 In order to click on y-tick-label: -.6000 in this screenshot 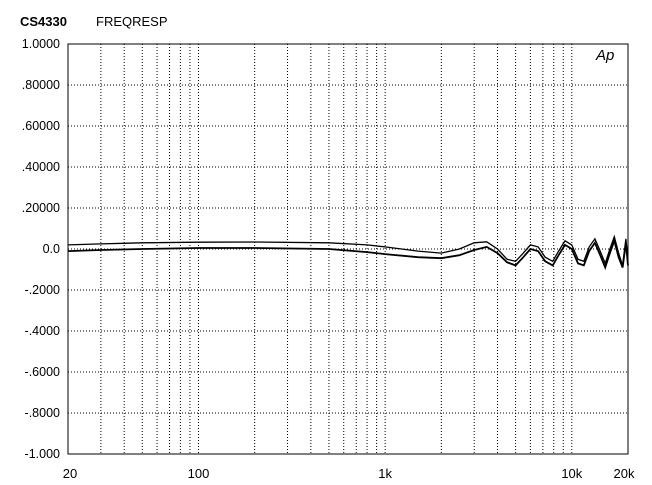, I will do `click(42, 372)`.